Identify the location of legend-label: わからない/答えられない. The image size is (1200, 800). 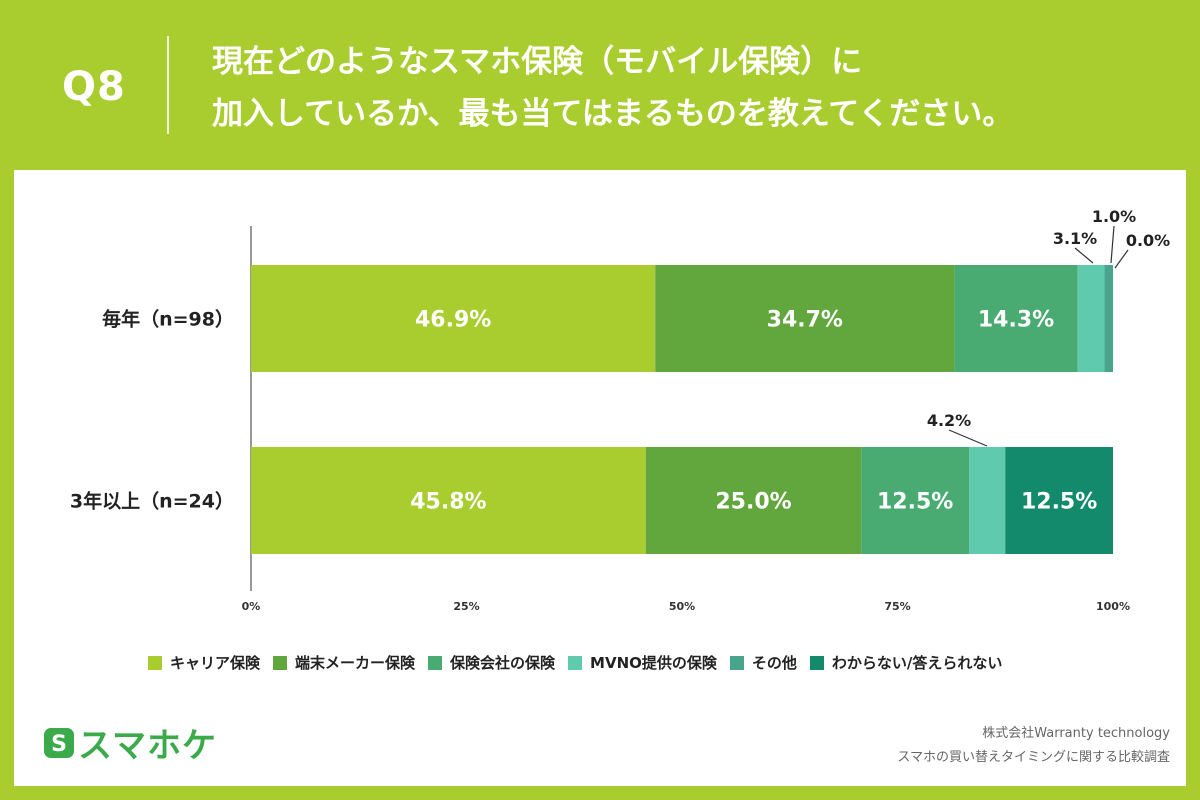
(917, 663).